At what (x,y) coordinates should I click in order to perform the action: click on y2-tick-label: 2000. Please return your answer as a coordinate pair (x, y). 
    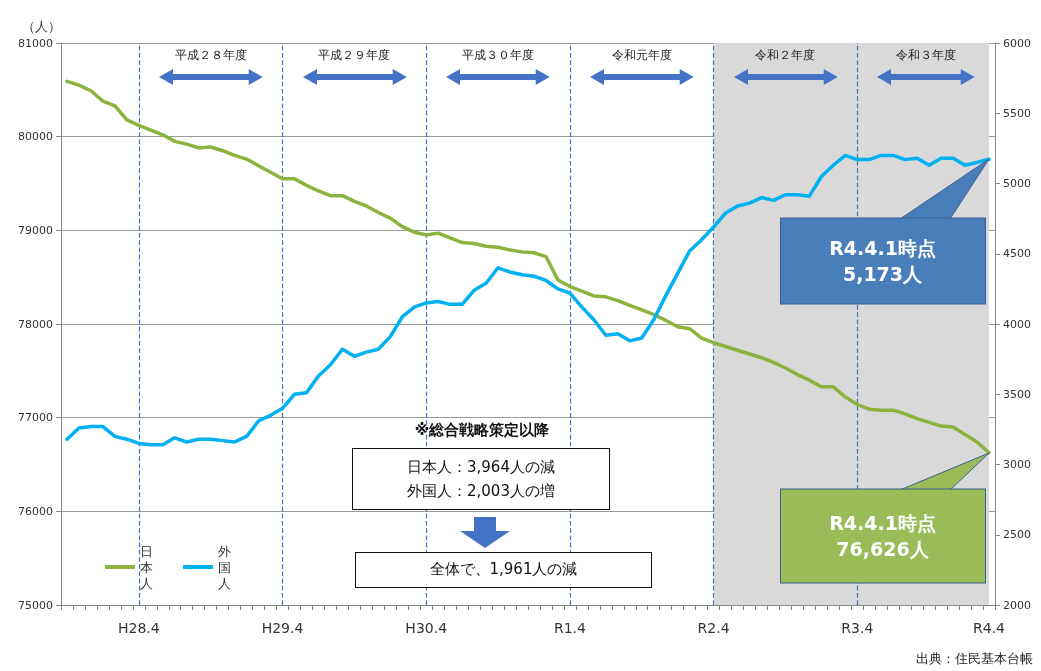
    Looking at the image, I should click on (1017, 605).